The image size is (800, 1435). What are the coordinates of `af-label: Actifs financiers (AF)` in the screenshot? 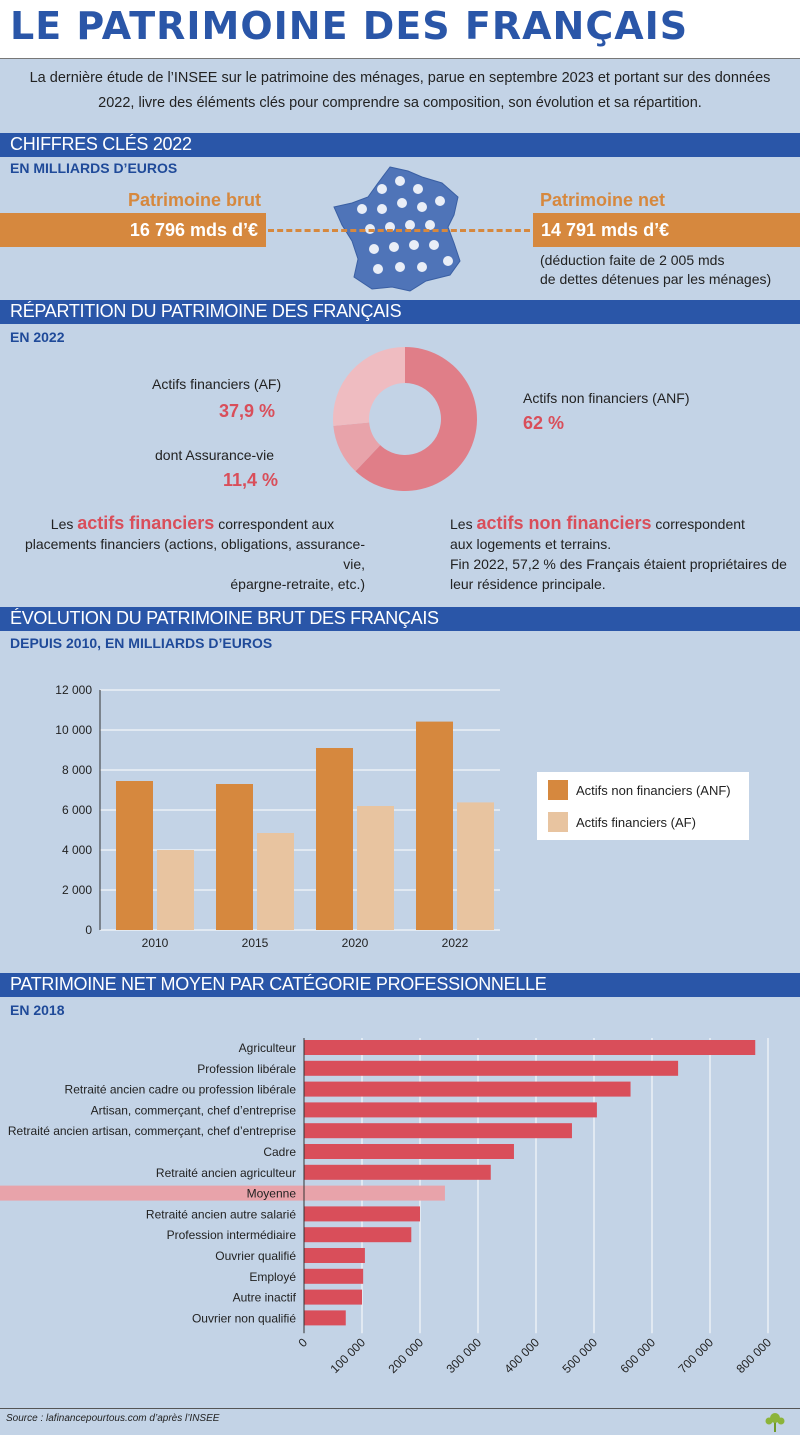 It's located at (217, 384).